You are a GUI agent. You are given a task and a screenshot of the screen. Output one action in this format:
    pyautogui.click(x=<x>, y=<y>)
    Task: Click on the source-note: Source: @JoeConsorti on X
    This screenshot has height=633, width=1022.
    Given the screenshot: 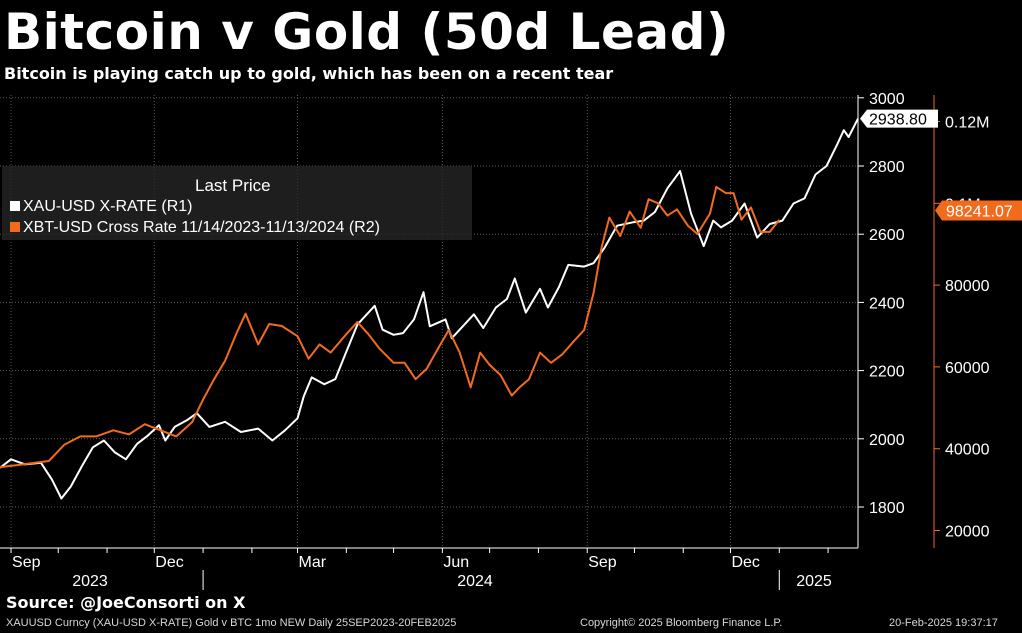 What is the action you would take?
    pyautogui.click(x=126, y=602)
    